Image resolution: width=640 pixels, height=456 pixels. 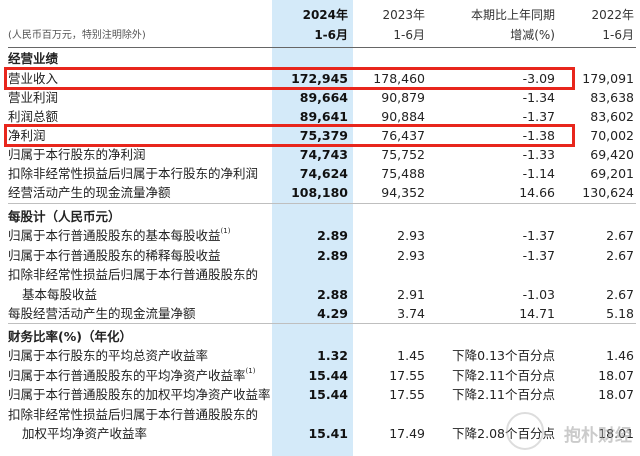 What do you see at coordinates (33, 78) in the screenshot?
I see `row-label: 营业收入` at bounding box center [33, 78].